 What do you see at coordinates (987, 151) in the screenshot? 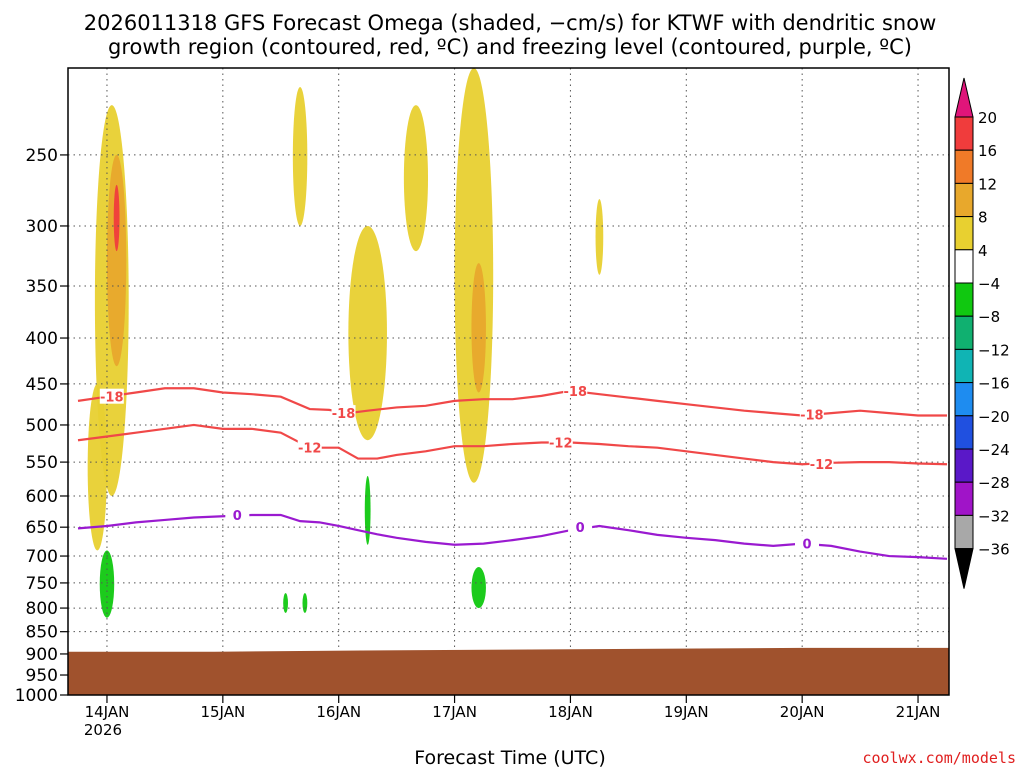
I see `colorbar-label-1: 16` at bounding box center [987, 151].